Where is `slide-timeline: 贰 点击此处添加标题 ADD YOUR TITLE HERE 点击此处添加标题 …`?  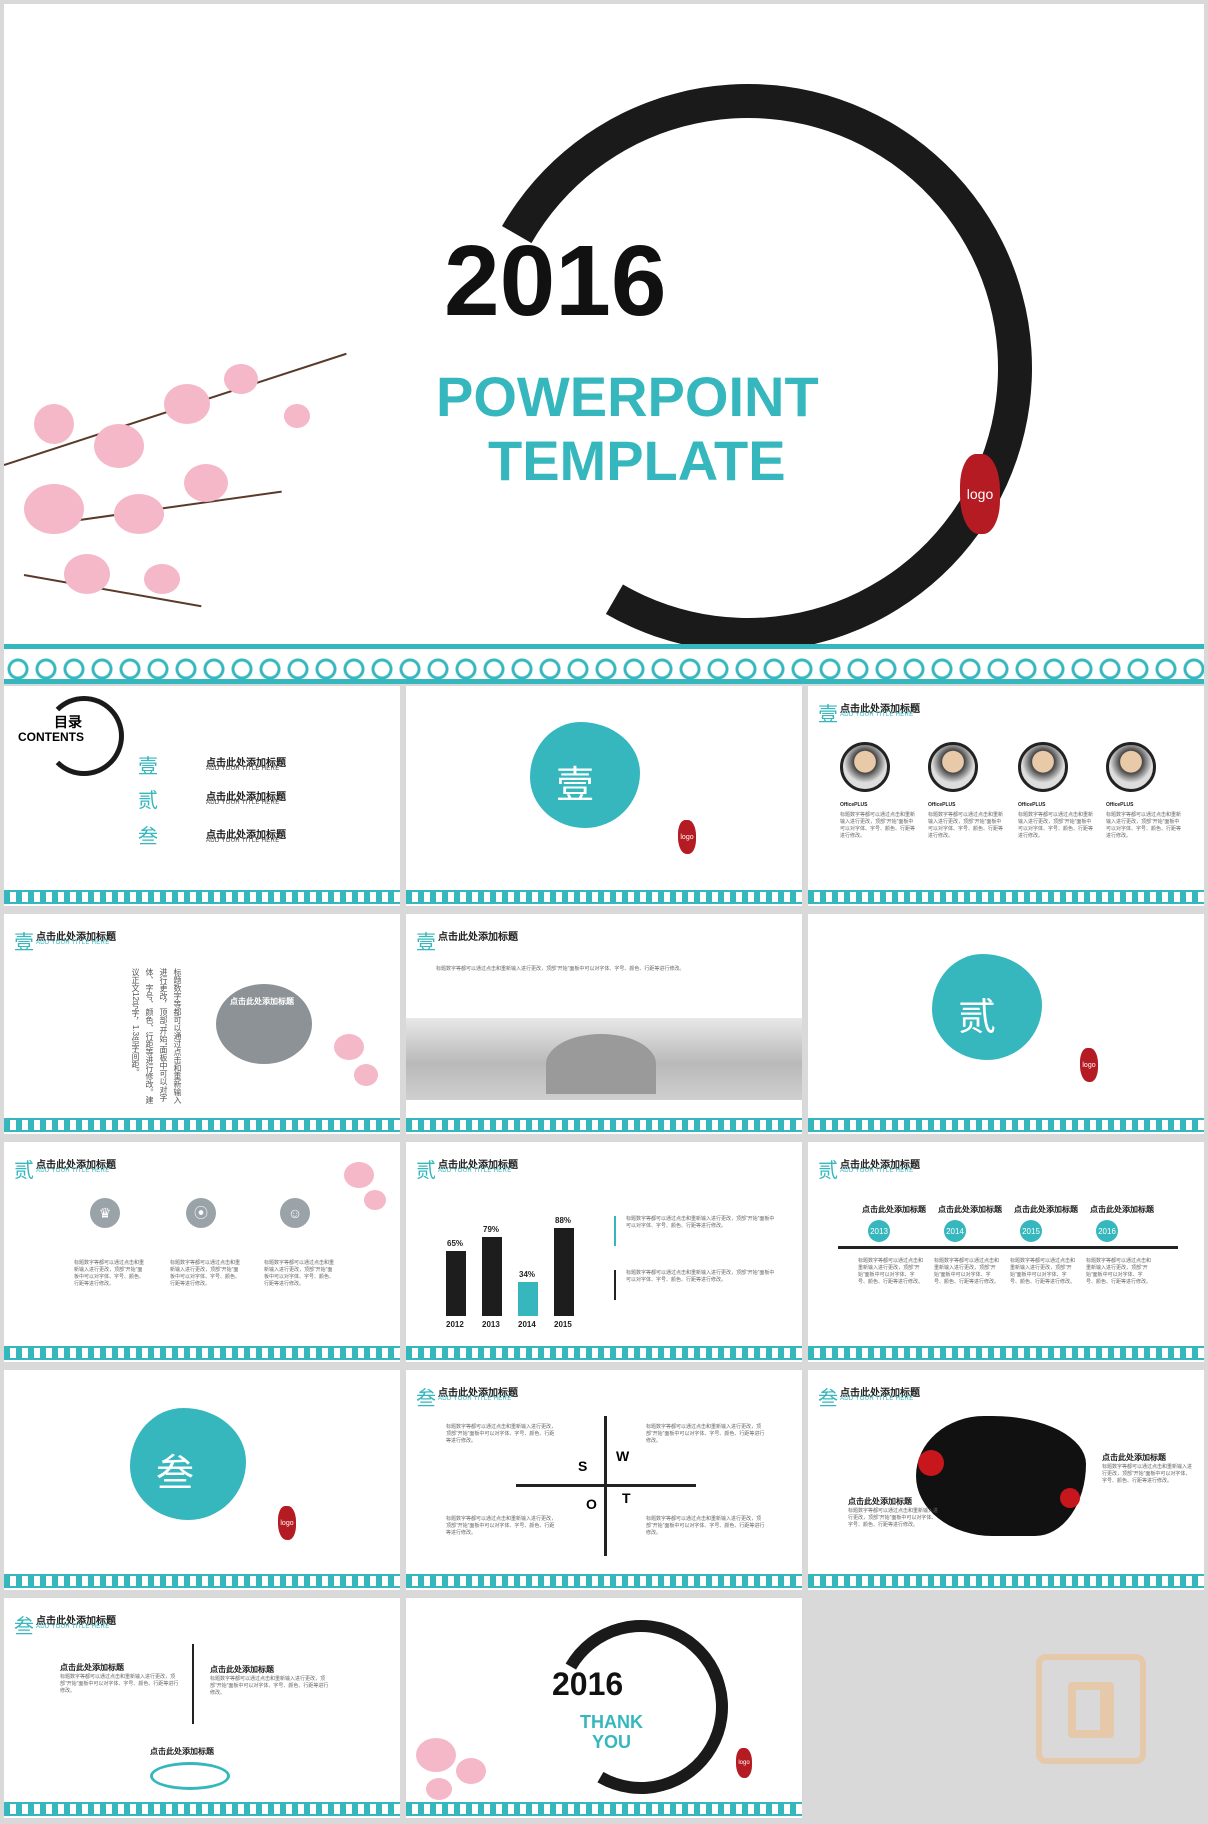 slide-timeline: 贰 点击此处添加标题 ADD YOUR TITLE HERE 点击此处添加标题 … is located at coordinates (1006, 1252).